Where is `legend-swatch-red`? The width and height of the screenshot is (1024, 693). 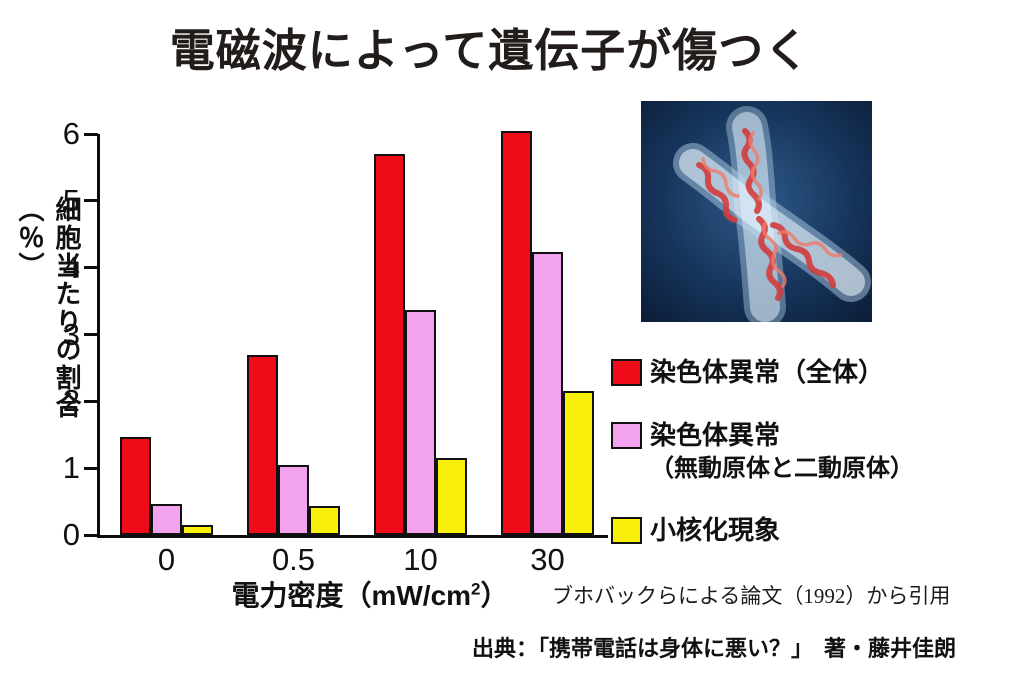
legend-swatch-red is located at coordinates (626, 372).